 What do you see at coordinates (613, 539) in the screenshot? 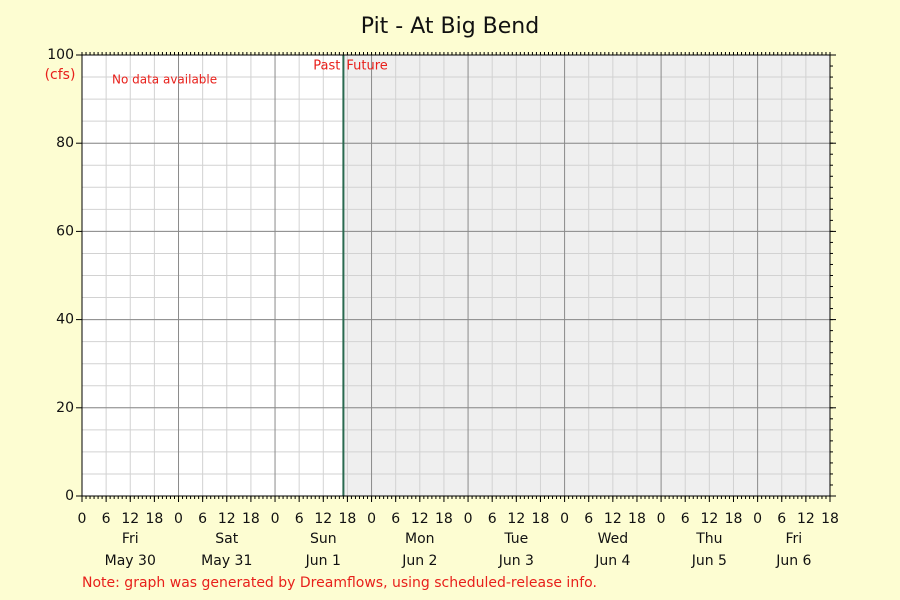
I see `x-weekday-label: Wed` at bounding box center [613, 539].